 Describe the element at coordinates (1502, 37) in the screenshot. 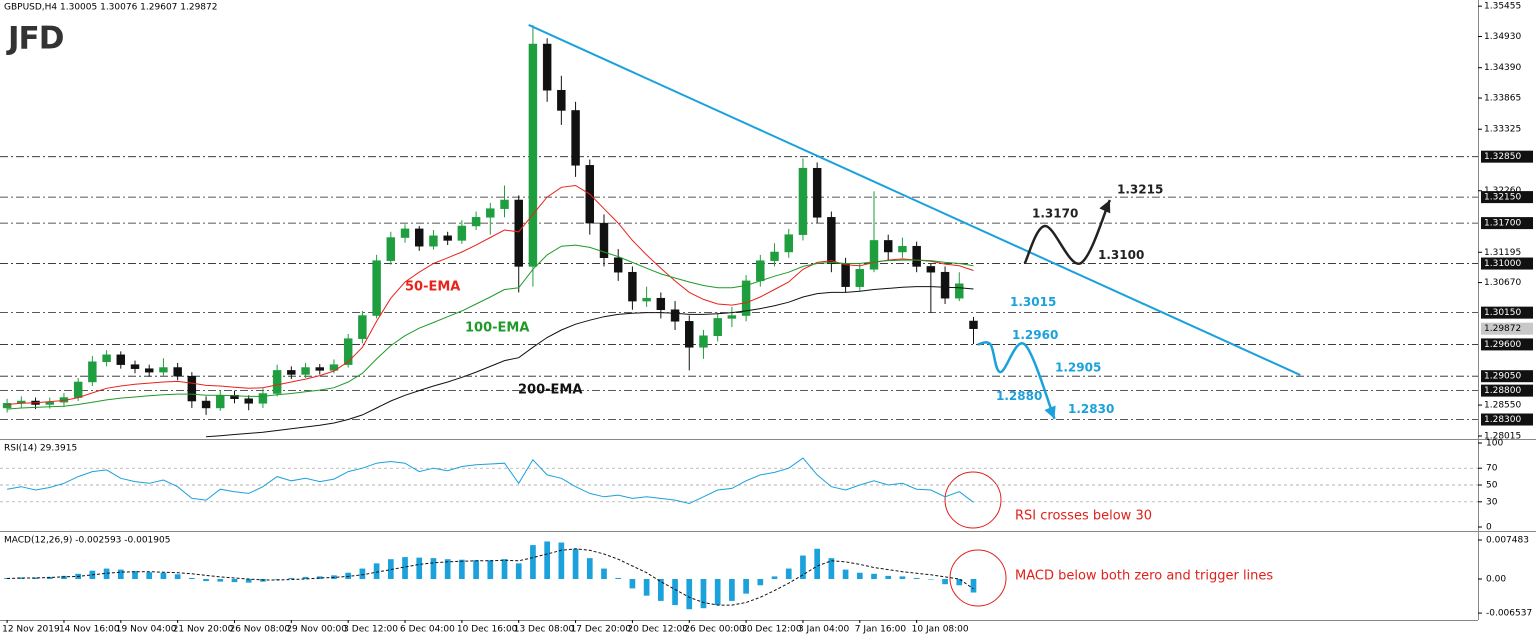

I see `y-tick-label: 1.34930` at that location.